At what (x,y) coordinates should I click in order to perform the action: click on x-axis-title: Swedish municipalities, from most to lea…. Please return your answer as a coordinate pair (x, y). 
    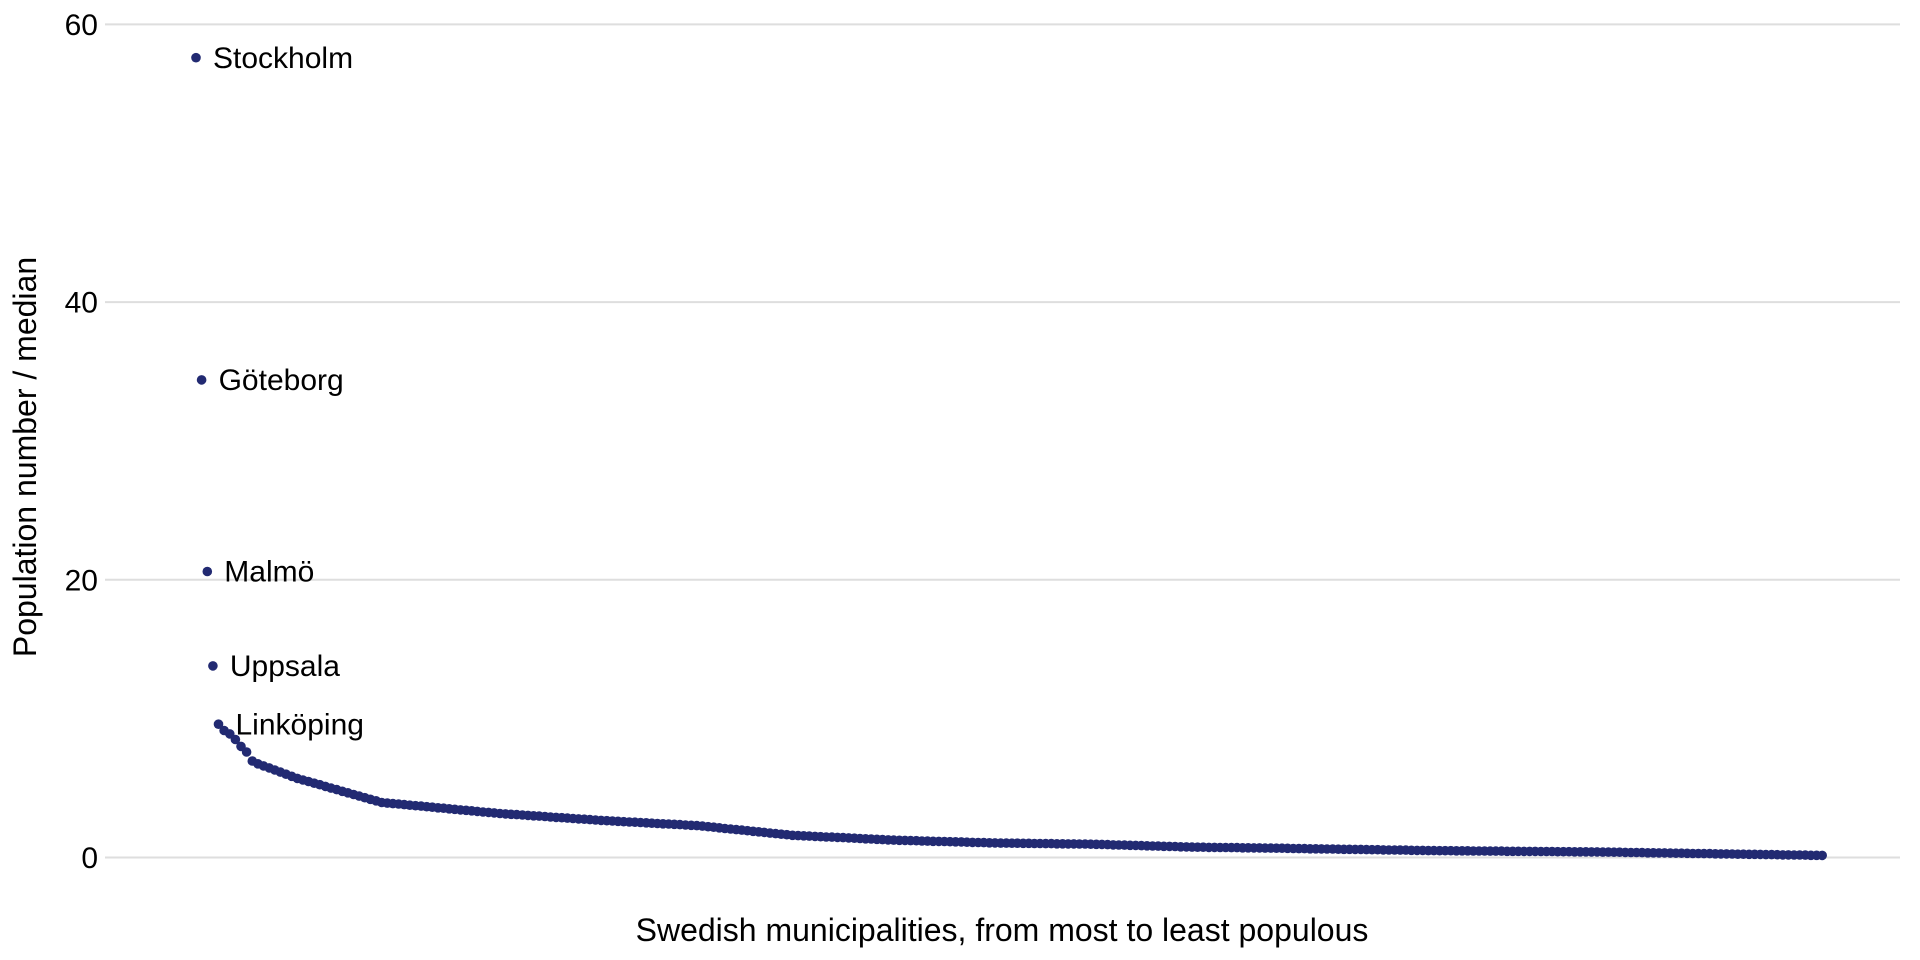
    Looking at the image, I should click on (1002, 930).